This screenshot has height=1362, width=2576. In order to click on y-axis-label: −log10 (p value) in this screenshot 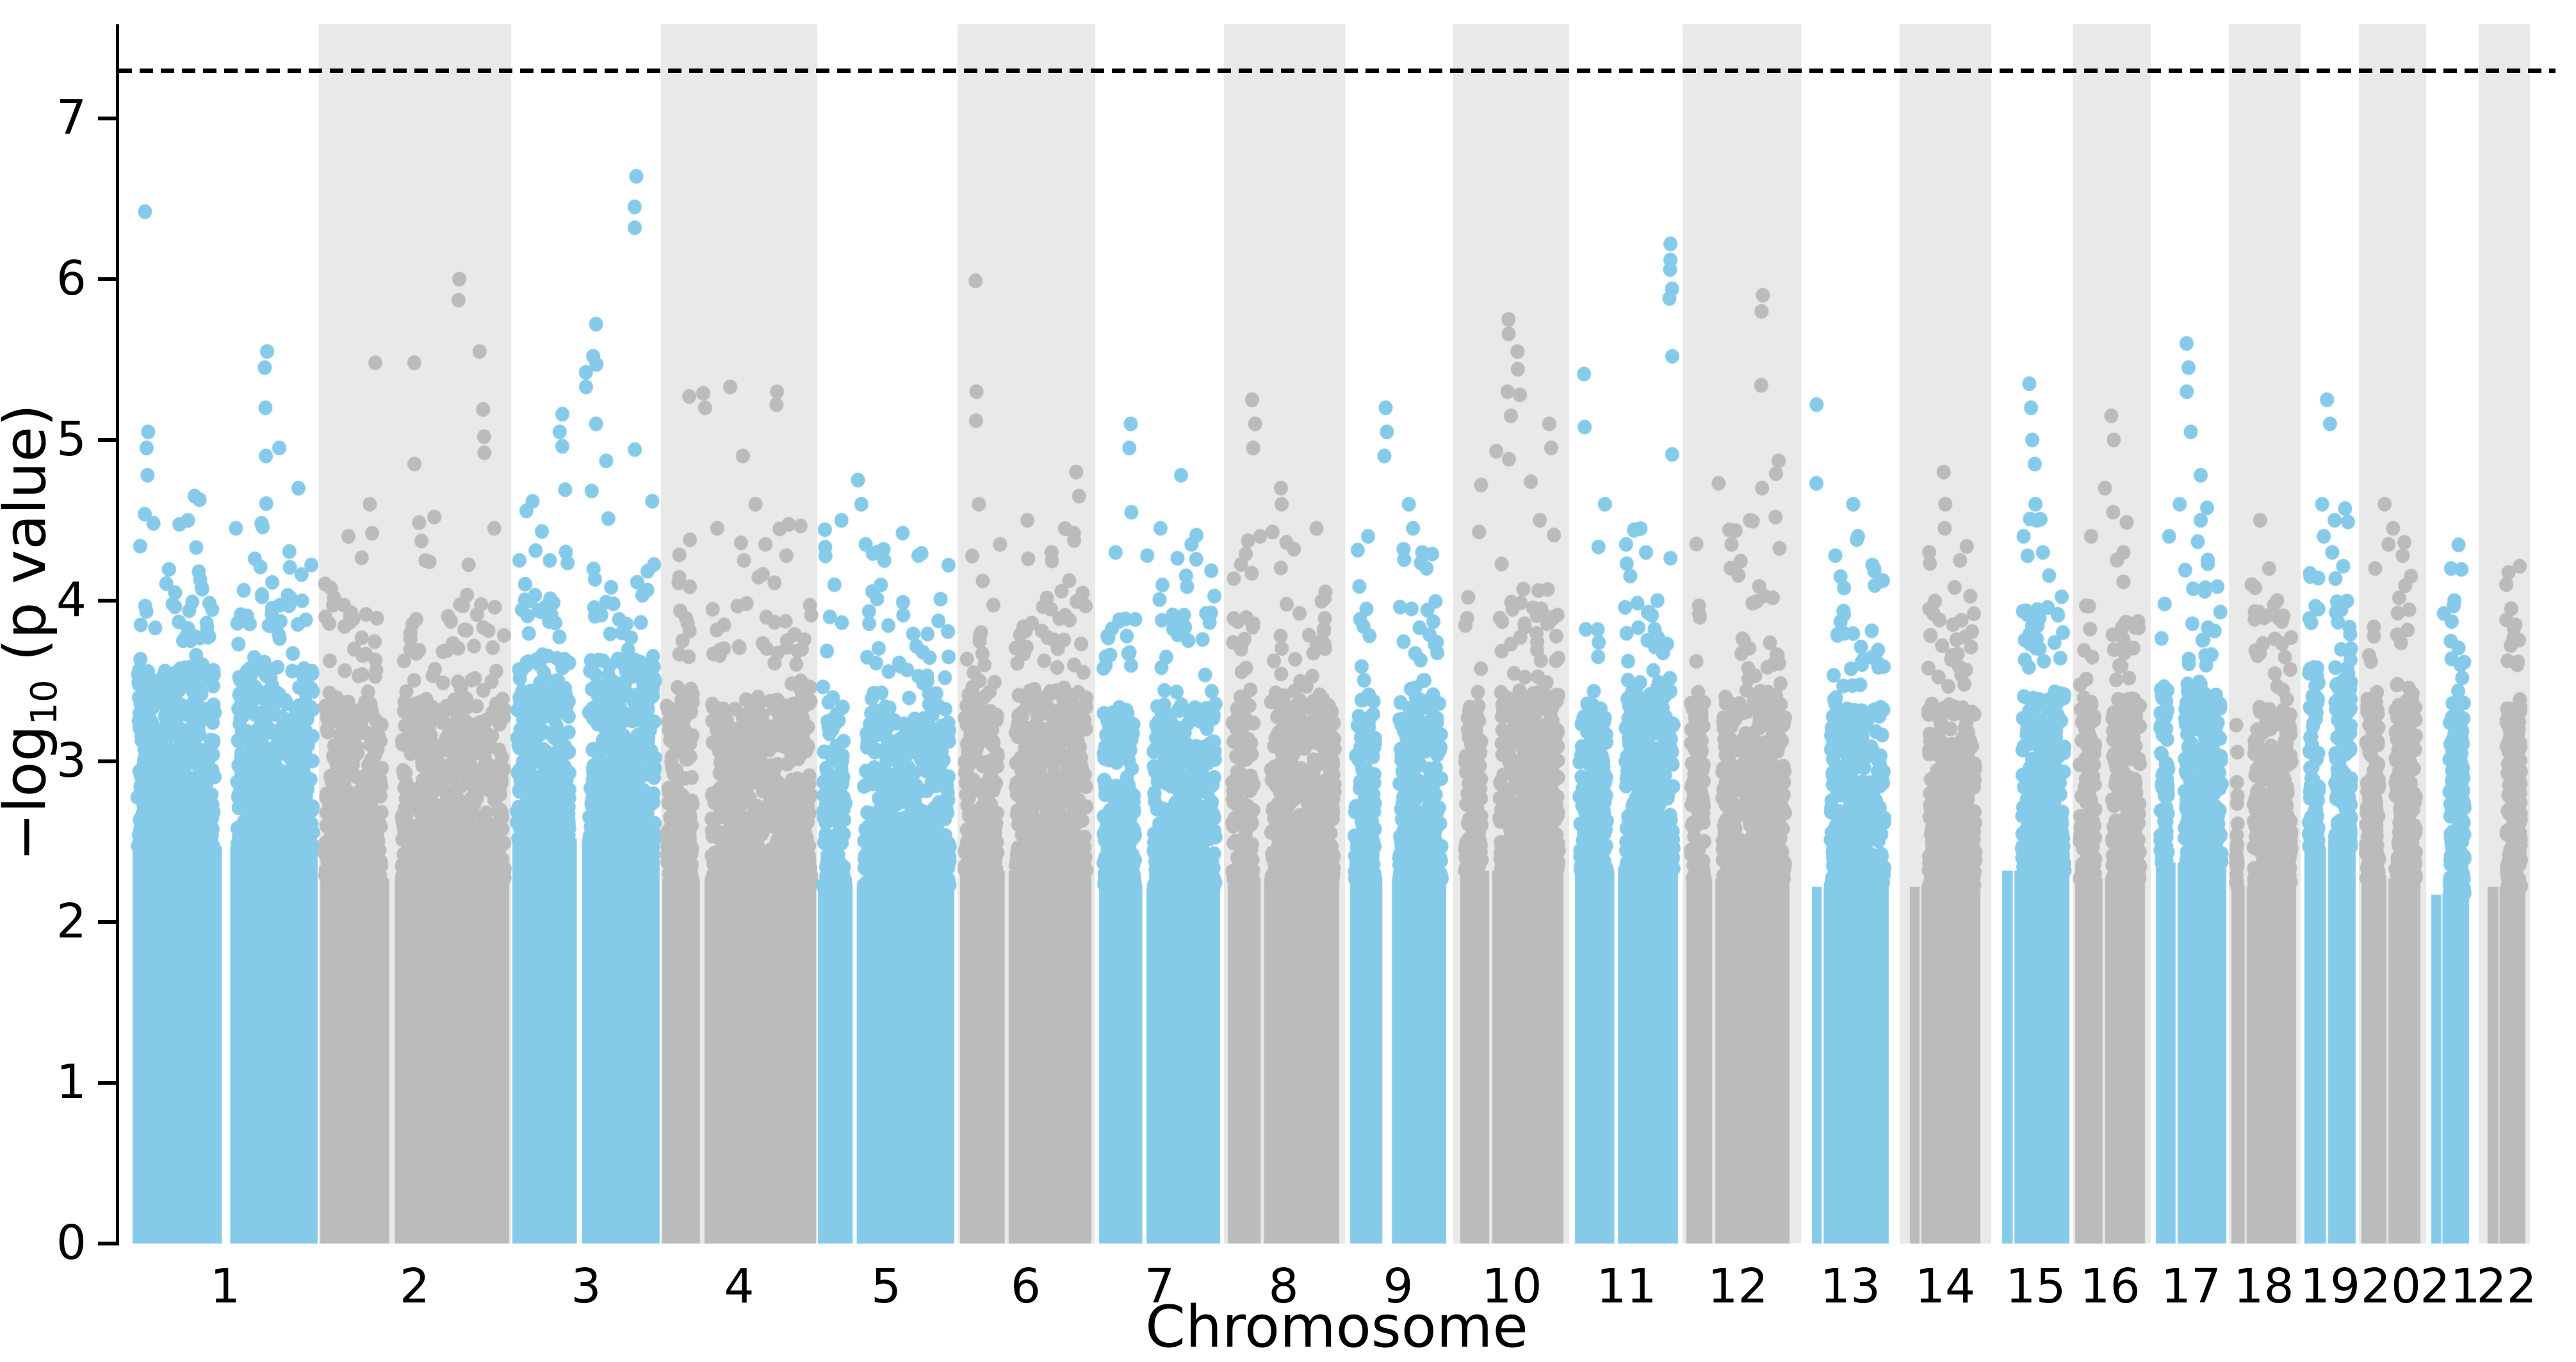, I will do `click(37, 632)`.